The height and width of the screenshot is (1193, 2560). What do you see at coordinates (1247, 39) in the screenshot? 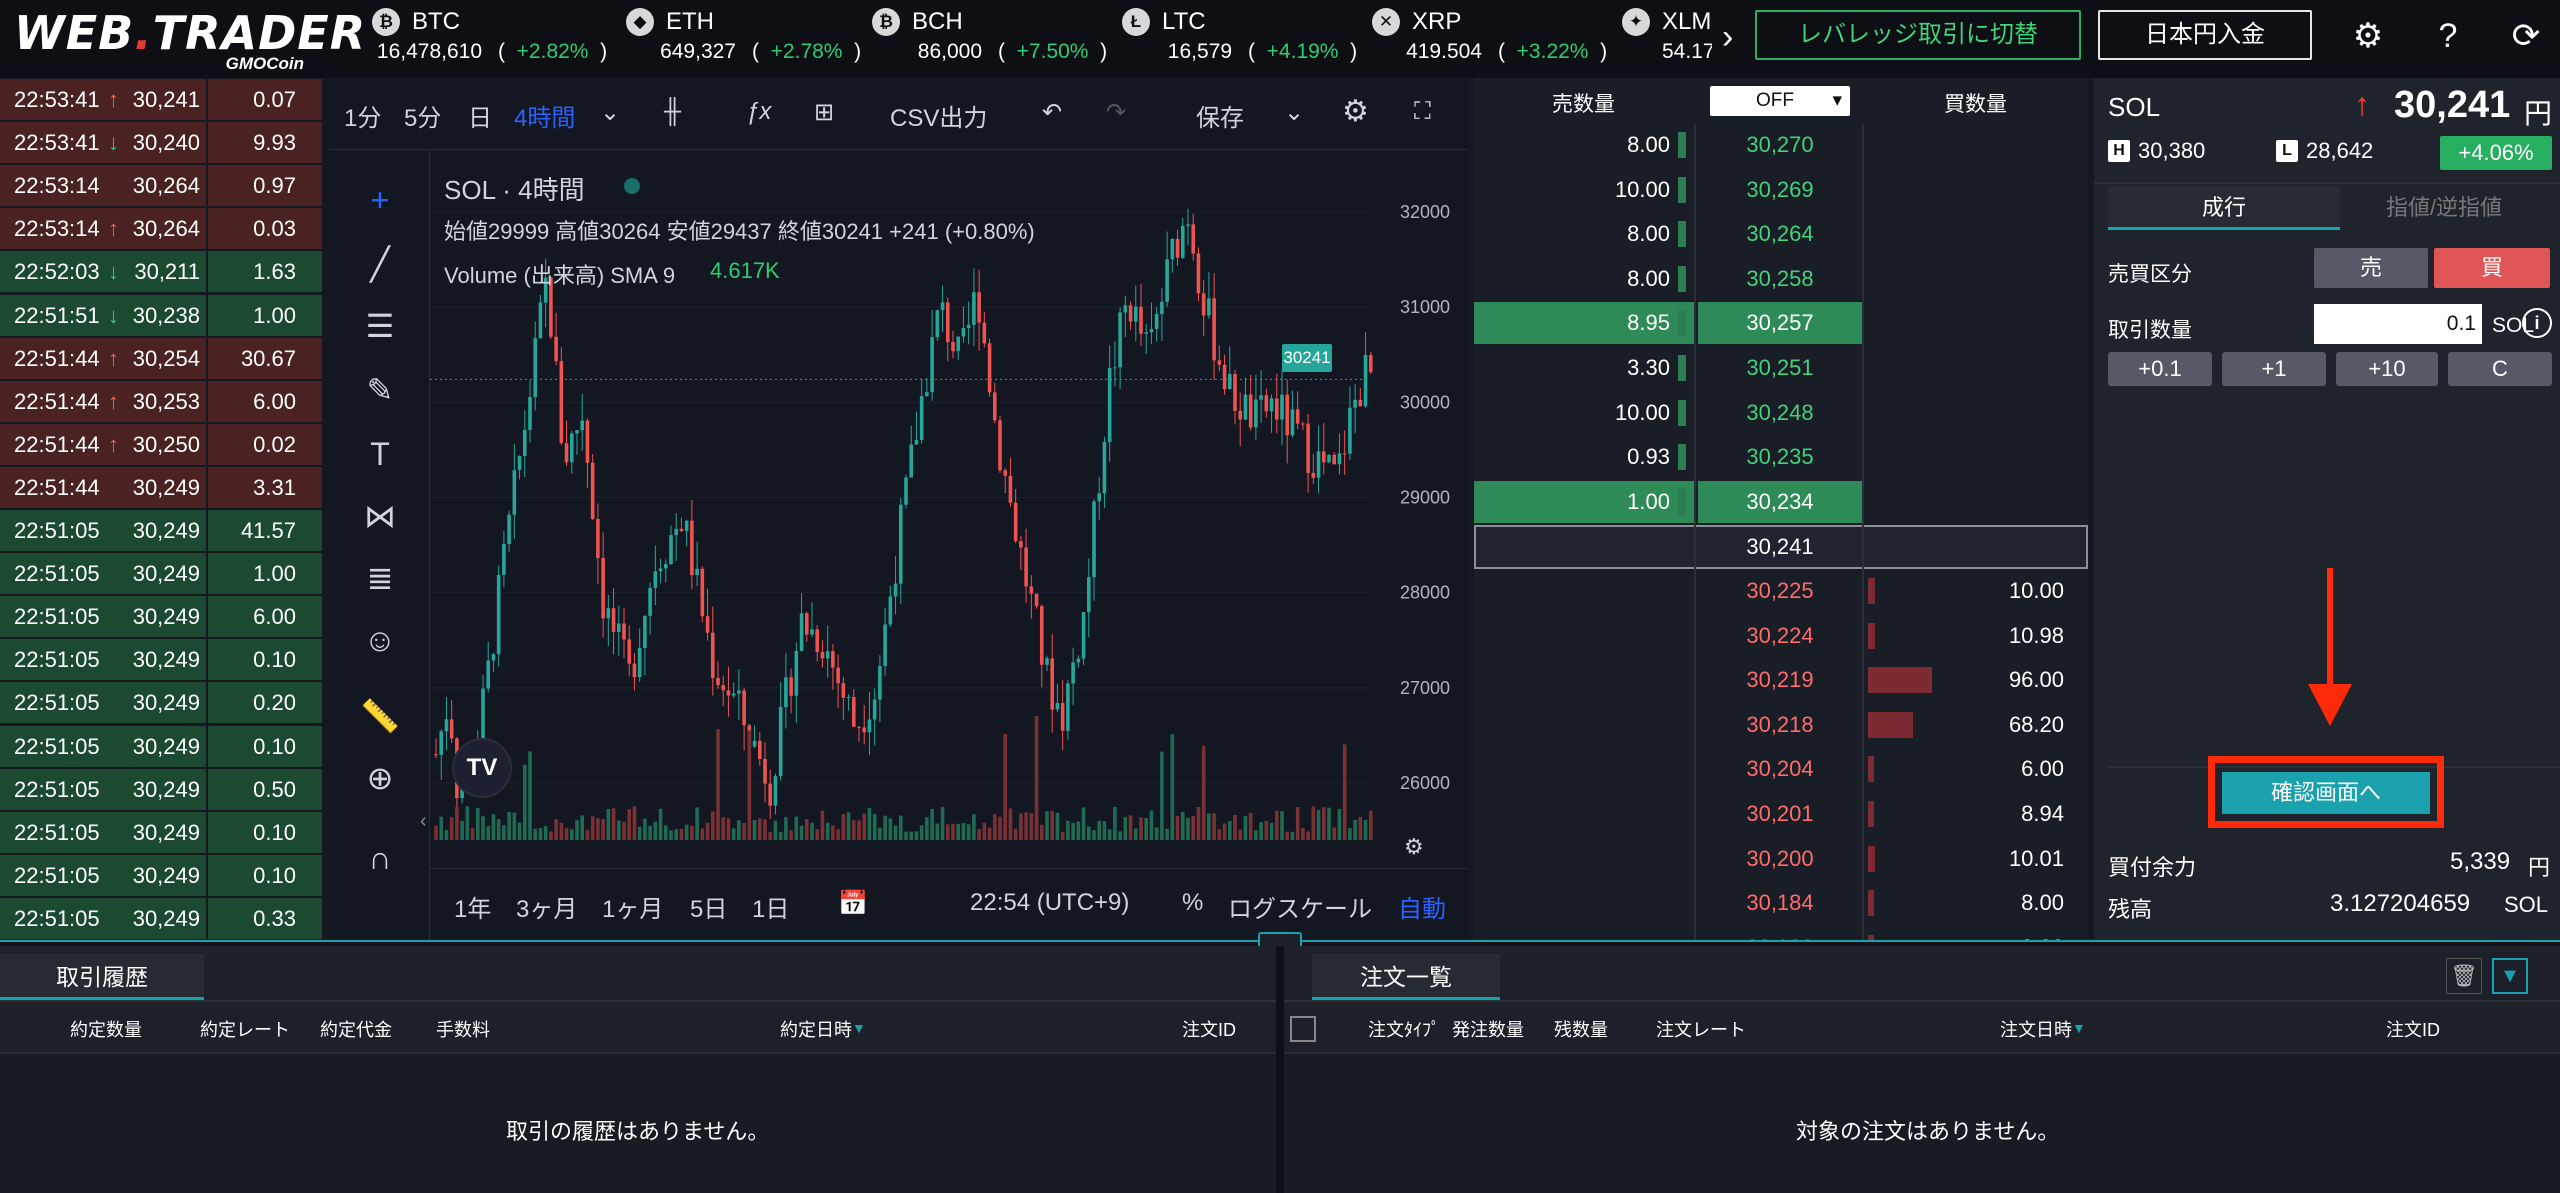
I see `ticker-ltc: Ł LTC 16,579 ( +4.19% )` at bounding box center [1247, 39].